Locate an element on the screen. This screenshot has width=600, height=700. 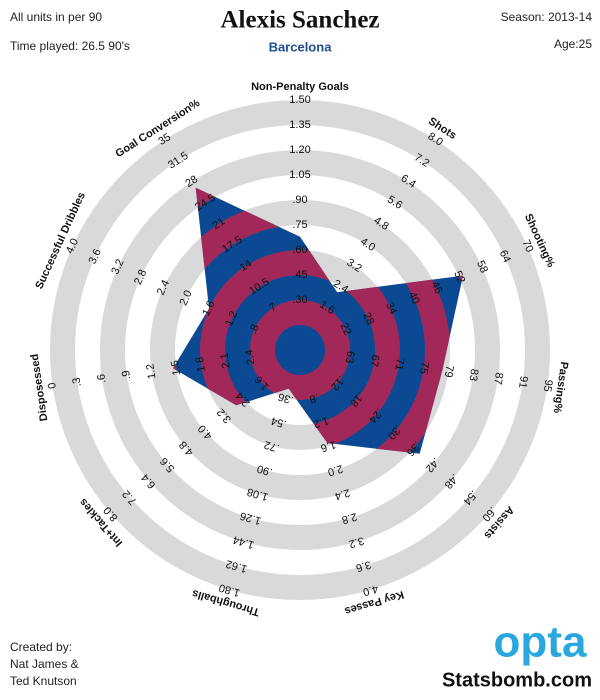
chart-subtitle: Barcelona is located at coordinates (301, 46).